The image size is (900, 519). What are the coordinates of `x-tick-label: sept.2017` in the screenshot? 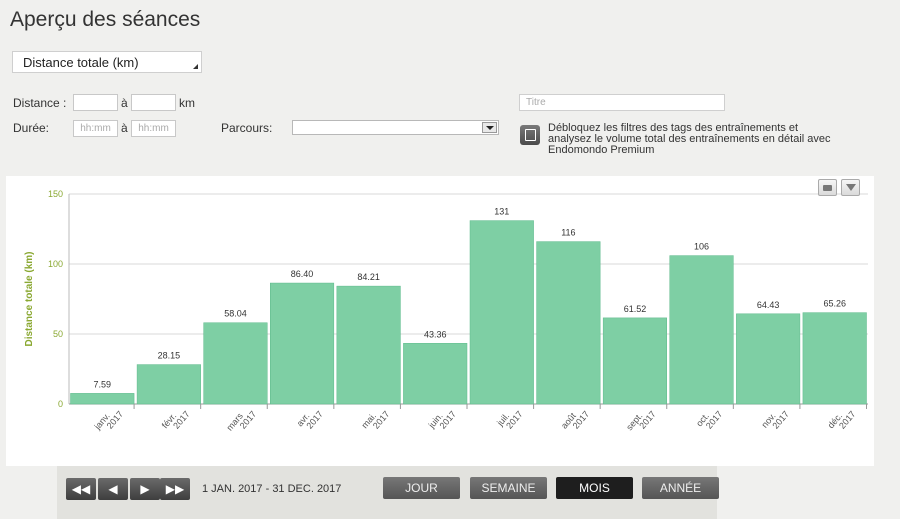 It's located at (641, 420).